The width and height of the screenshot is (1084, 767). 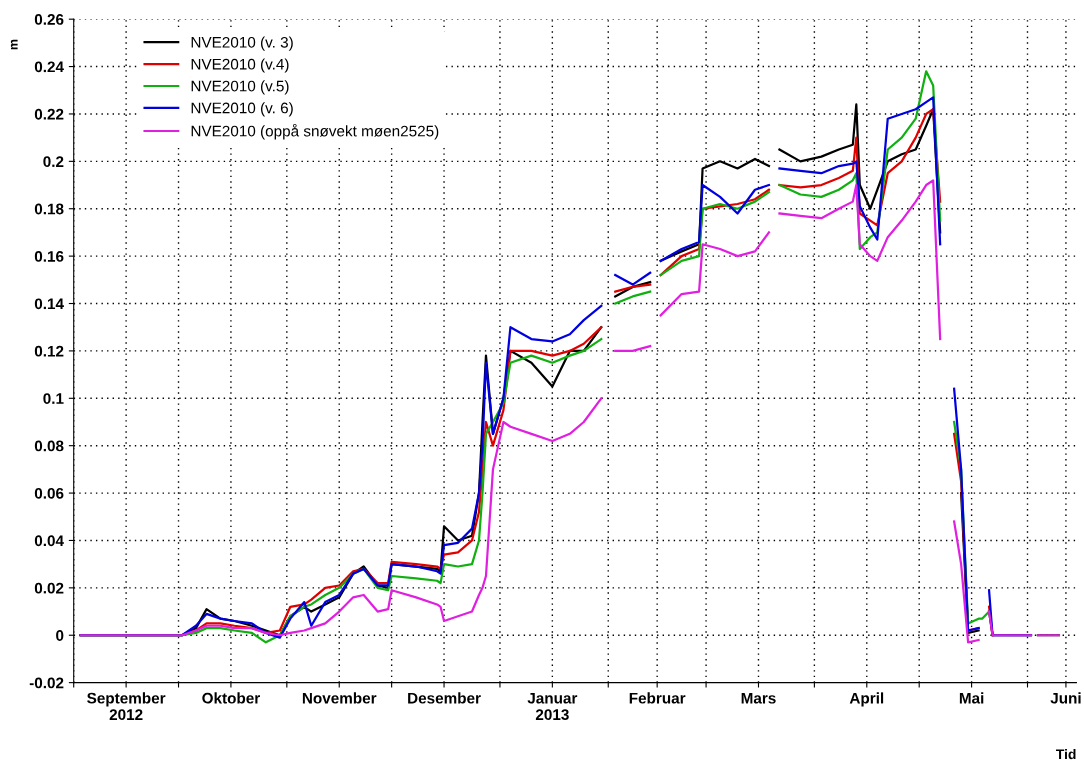 What do you see at coordinates (657, 698) in the screenshot?
I see `x-tick-label: Februar` at bounding box center [657, 698].